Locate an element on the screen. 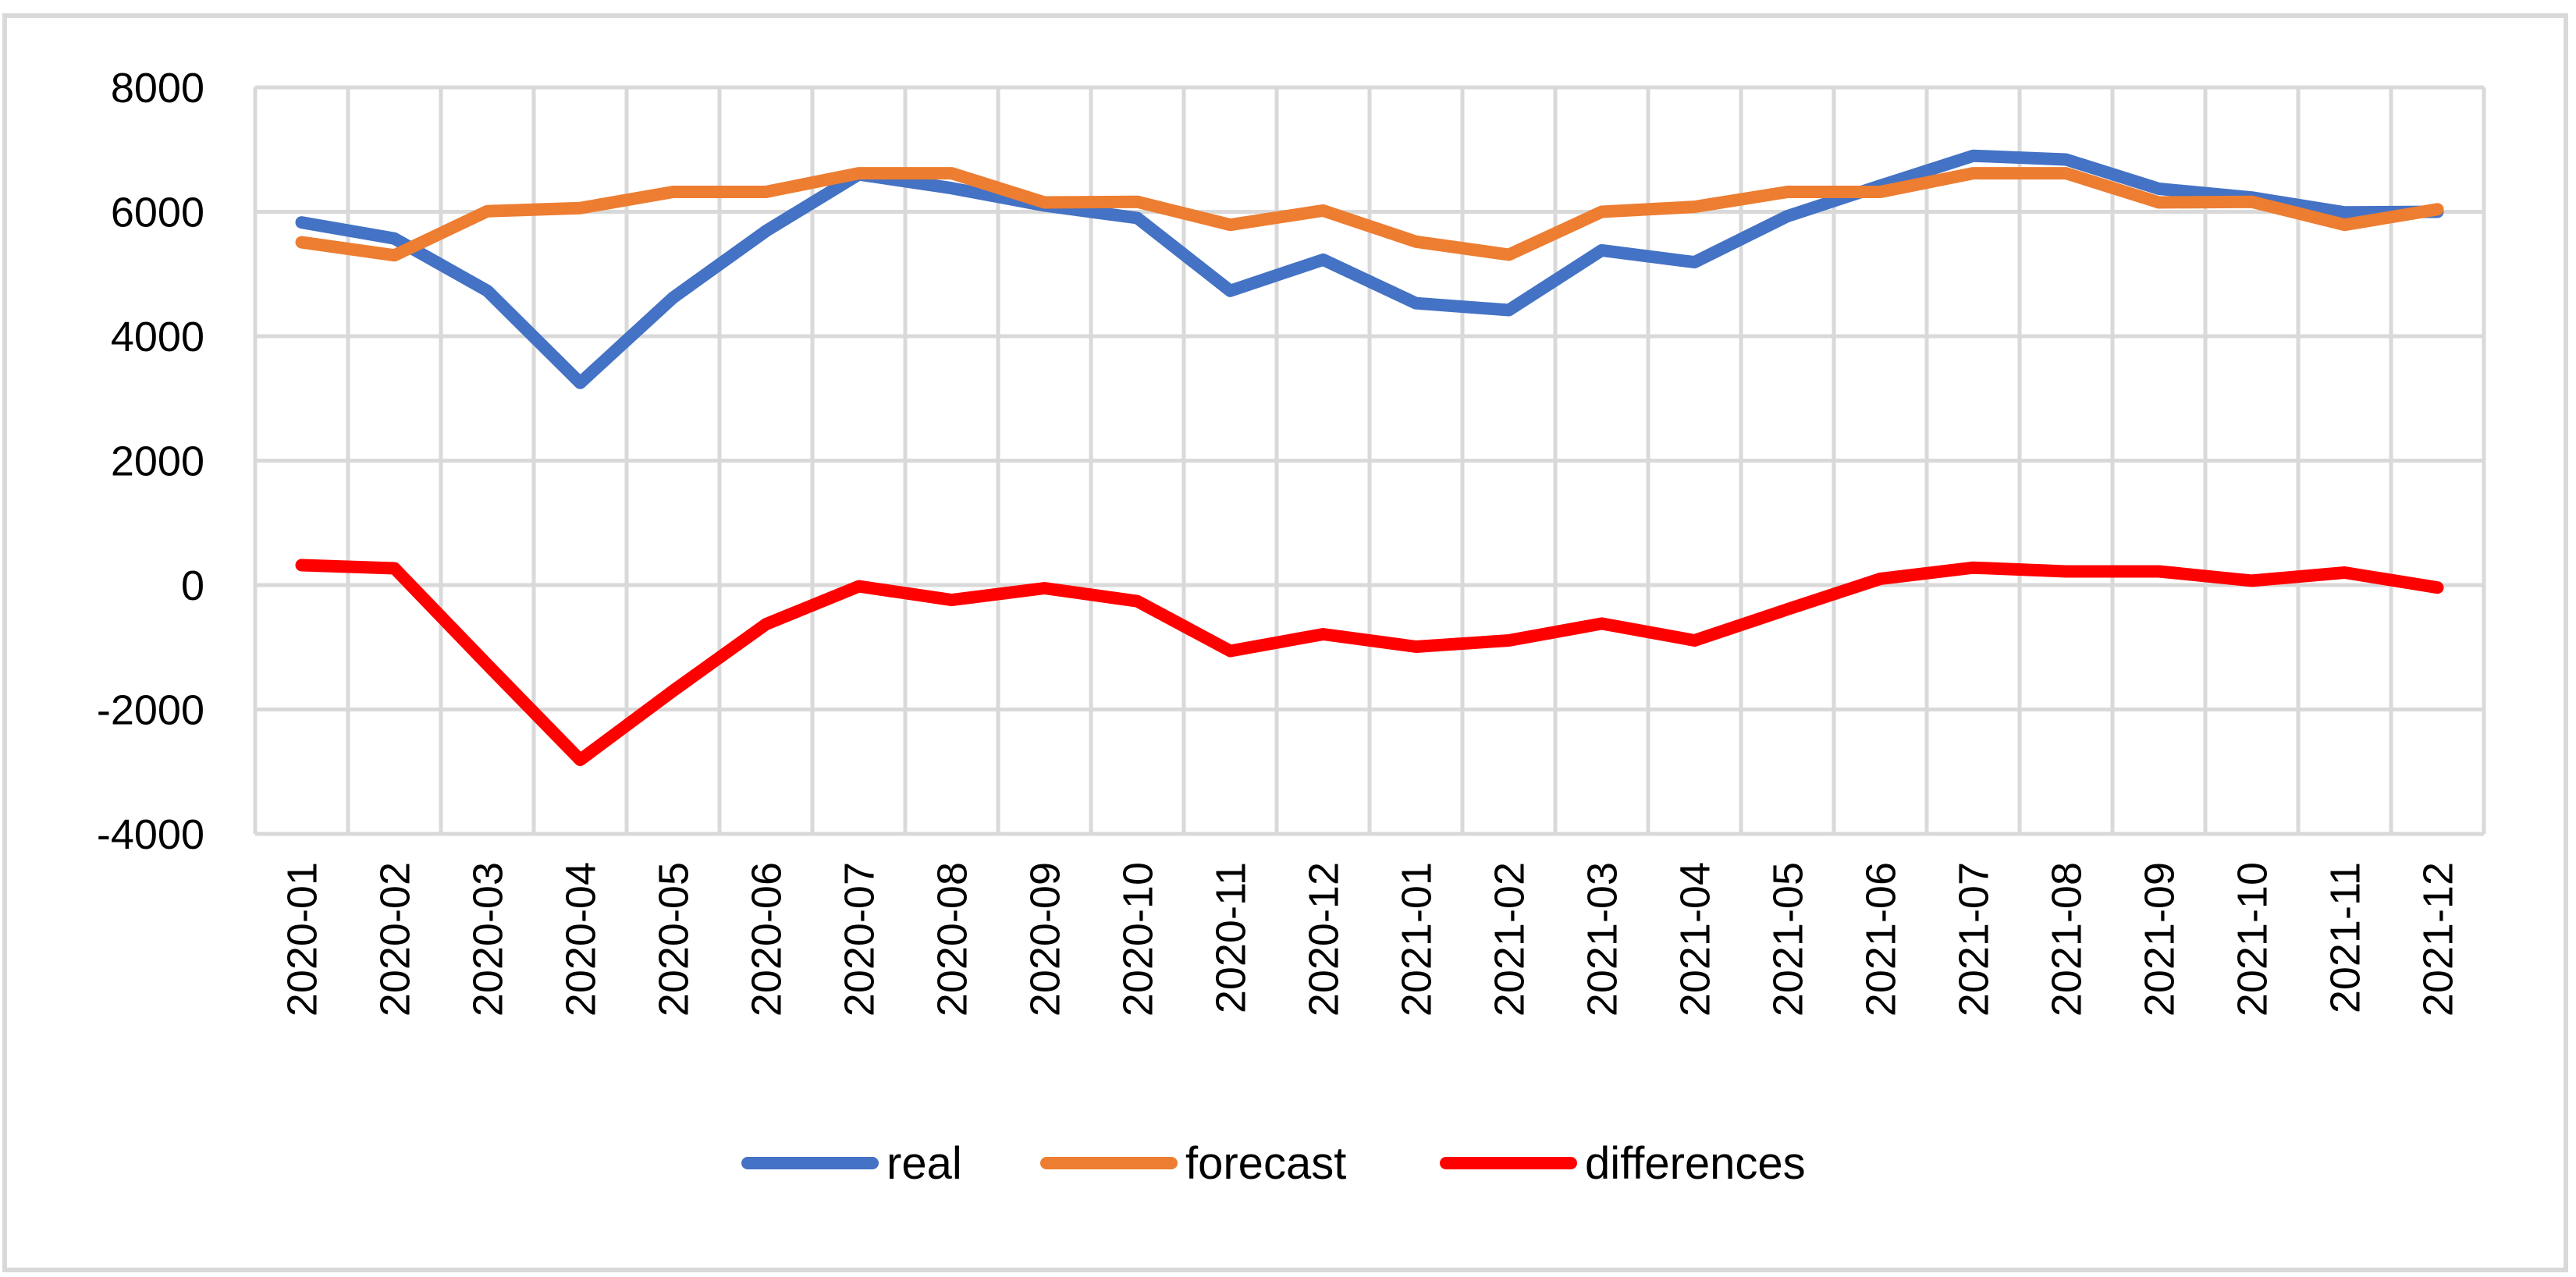 The image size is (2576, 1277). legend: real forecast differences is located at coordinates (1273, 1163).